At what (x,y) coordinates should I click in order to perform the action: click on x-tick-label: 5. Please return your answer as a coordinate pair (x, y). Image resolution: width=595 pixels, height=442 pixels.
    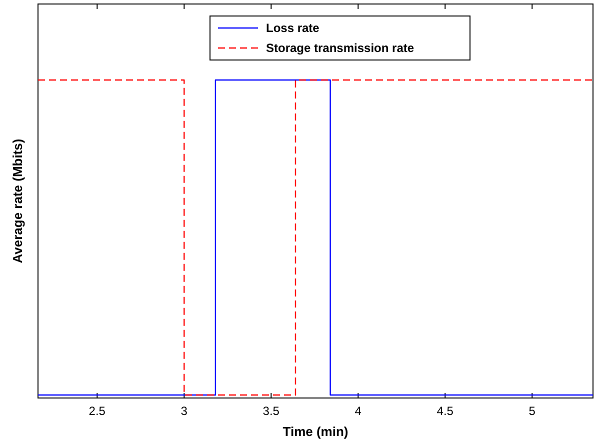
    Looking at the image, I should click on (532, 411).